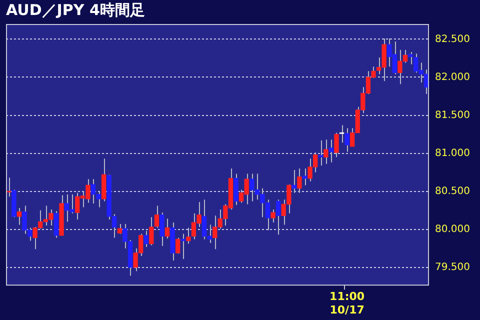  What do you see at coordinates (452, 77) in the screenshot?
I see `y-tick-label: 82.000` at bounding box center [452, 77].